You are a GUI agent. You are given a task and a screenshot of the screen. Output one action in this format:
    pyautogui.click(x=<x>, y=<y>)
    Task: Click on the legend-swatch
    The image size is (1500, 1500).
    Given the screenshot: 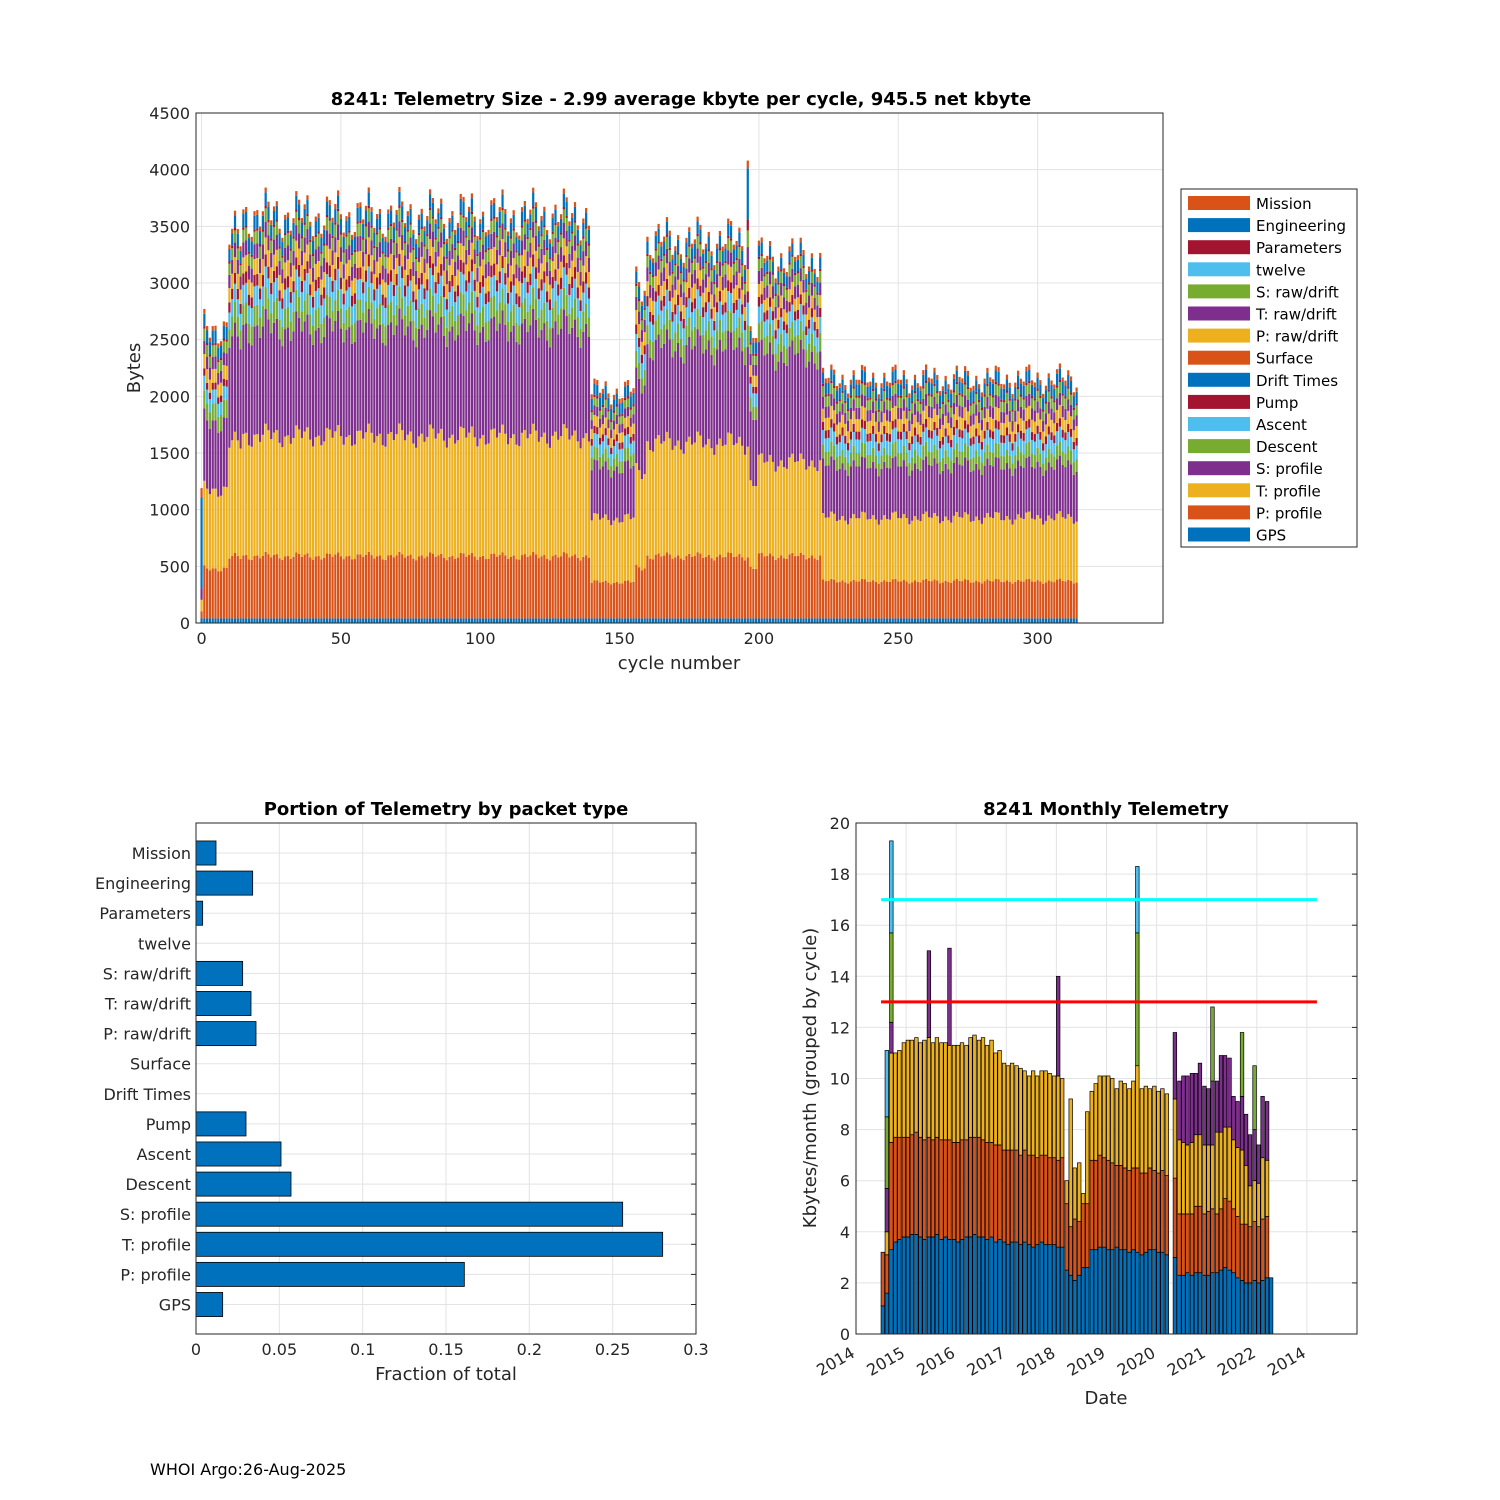 What is the action you would take?
    pyautogui.click(x=1219, y=490)
    